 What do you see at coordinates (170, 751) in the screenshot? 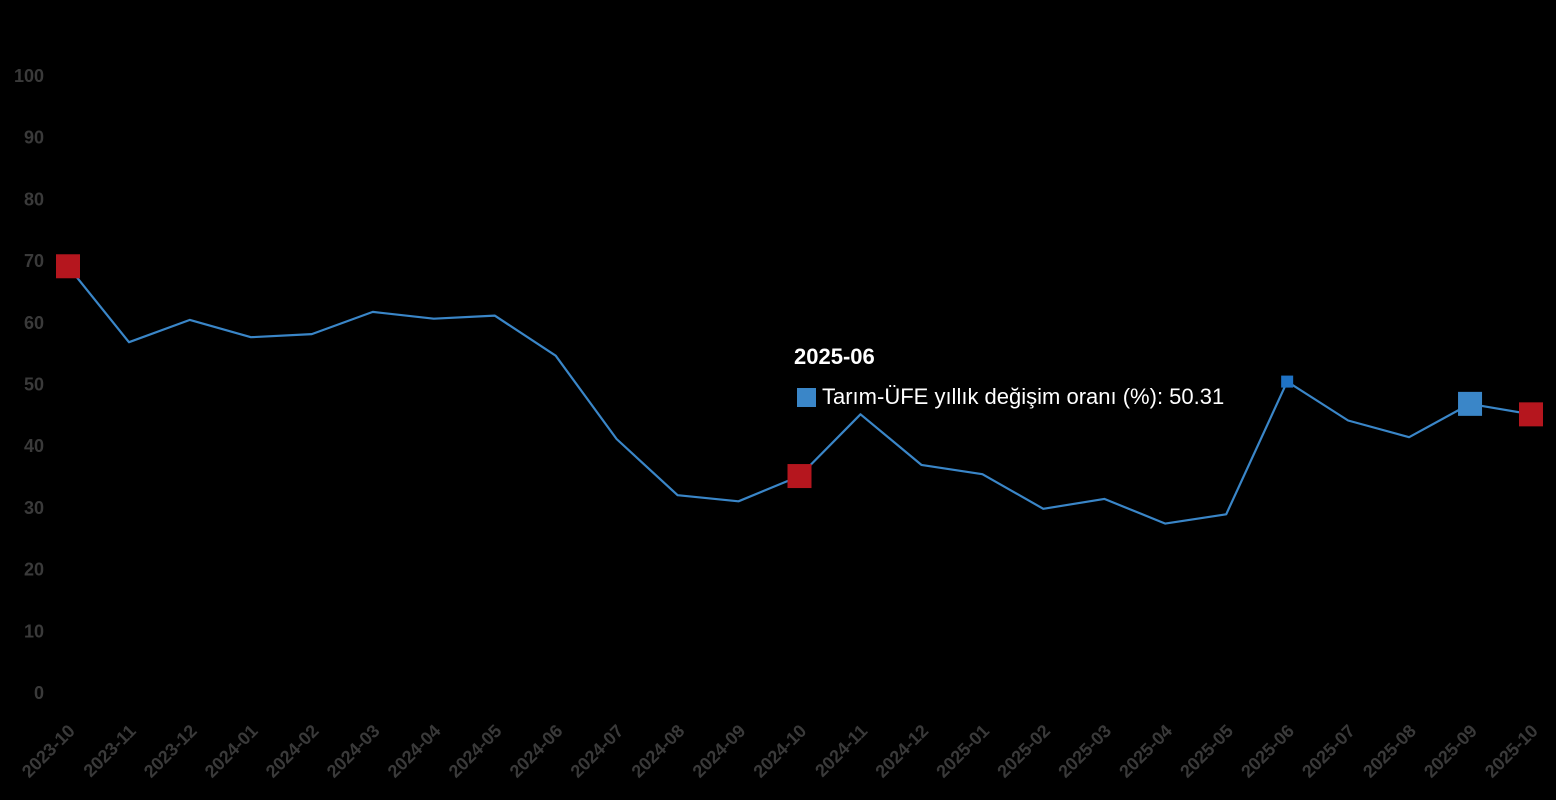
I see `x-tick-label: 2023-12` at bounding box center [170, 751].